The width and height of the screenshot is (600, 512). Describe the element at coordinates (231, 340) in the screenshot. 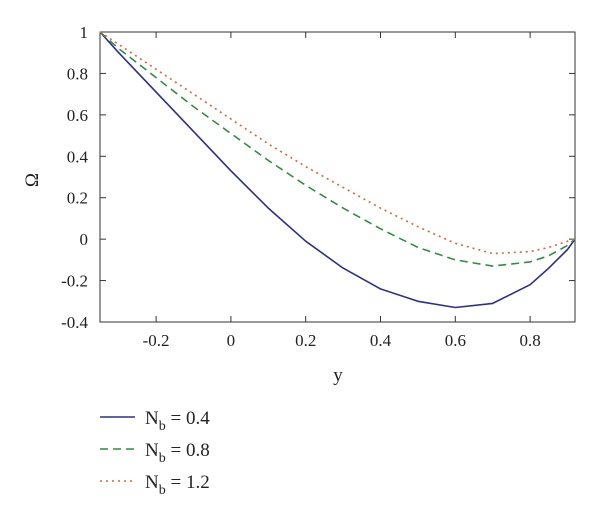

I see `x-tick-label: 0` at that location.